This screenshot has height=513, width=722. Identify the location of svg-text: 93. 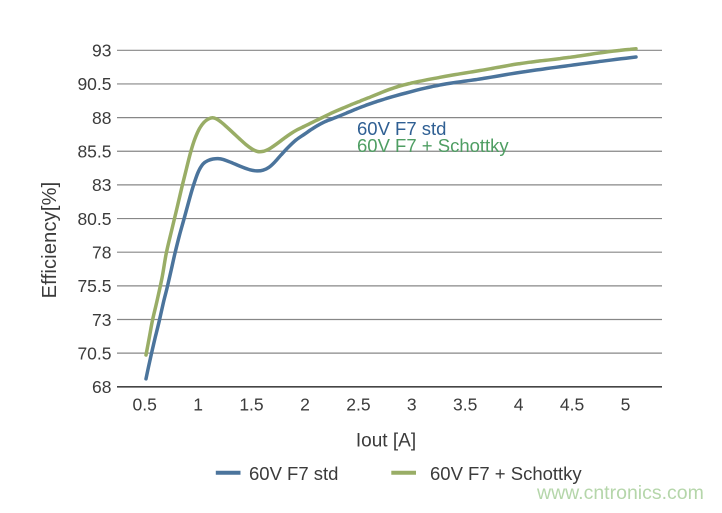
(101, 51).